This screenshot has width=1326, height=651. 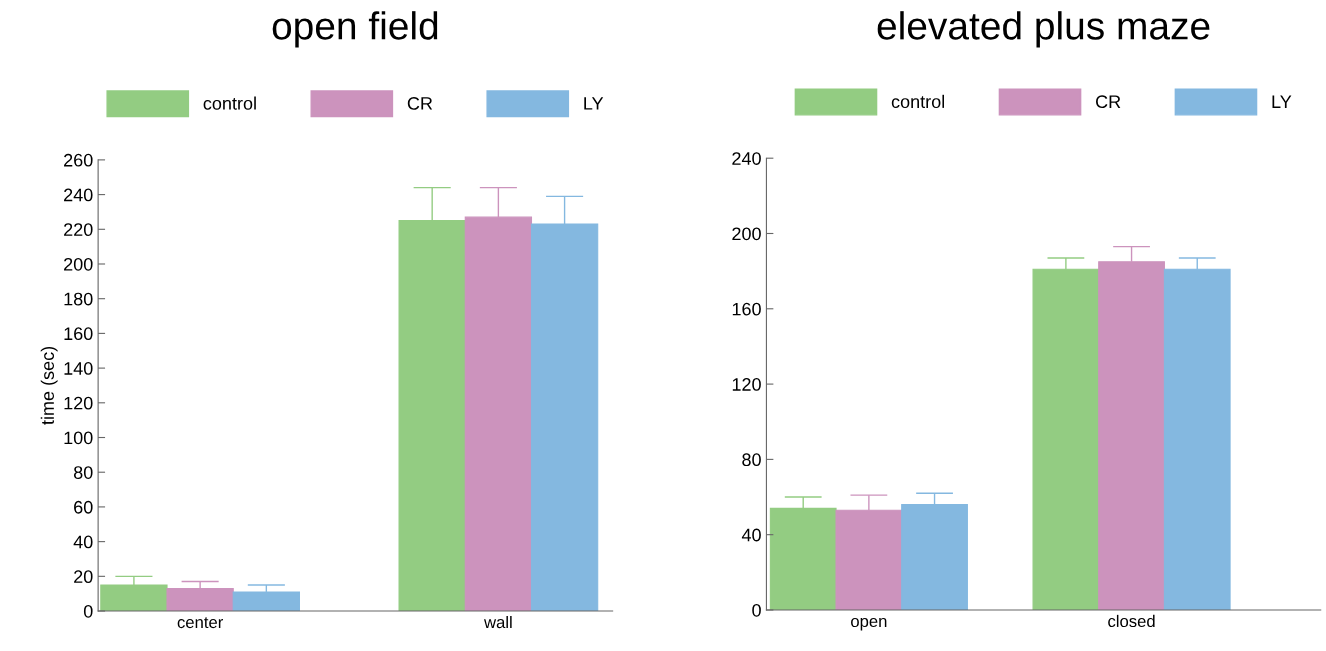 What do you see at coordinates (78, 438) in the screenshot?
I see `y-tick-label: 100` at bounding box center [78, 438].